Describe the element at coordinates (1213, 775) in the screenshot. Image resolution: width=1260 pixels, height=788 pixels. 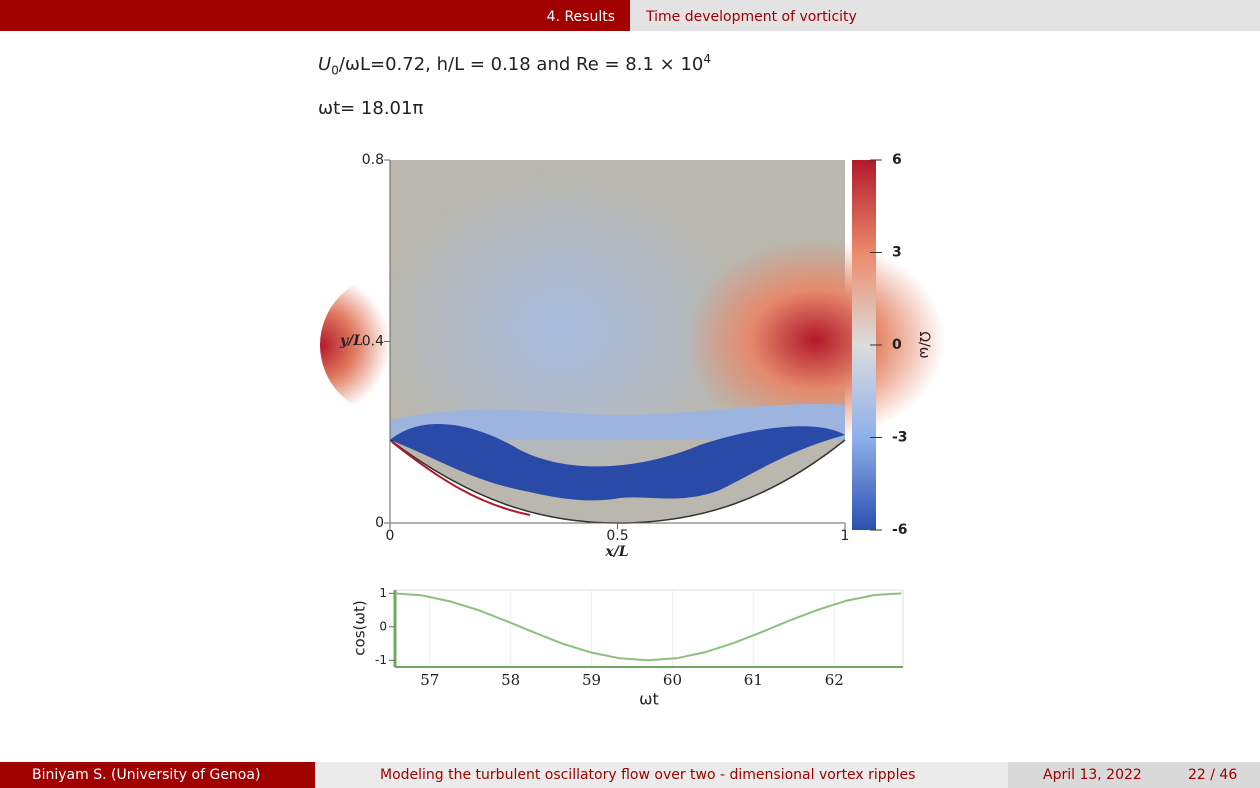
I see `footer-page: 22 / 46` at that location.